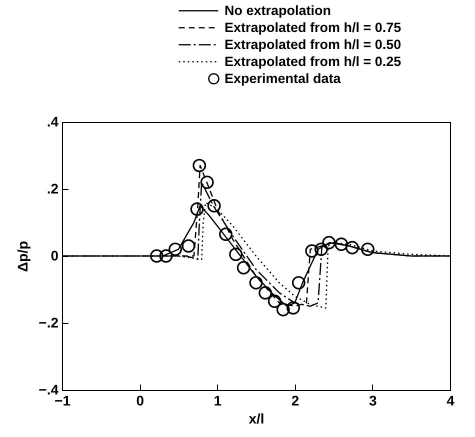 The height and width of the screenshot is (437, 475). I want to click on y-tick-label: 0, so click(54, 256).